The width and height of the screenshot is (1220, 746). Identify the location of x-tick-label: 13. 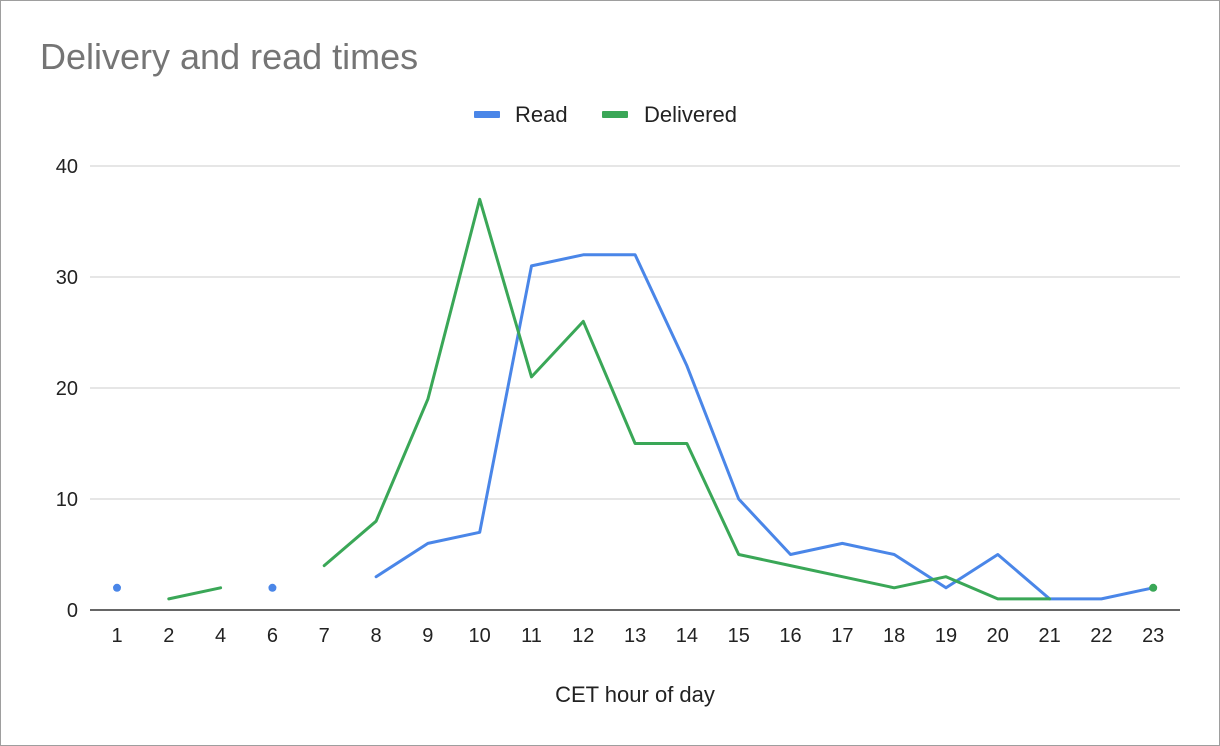
(635, 636).